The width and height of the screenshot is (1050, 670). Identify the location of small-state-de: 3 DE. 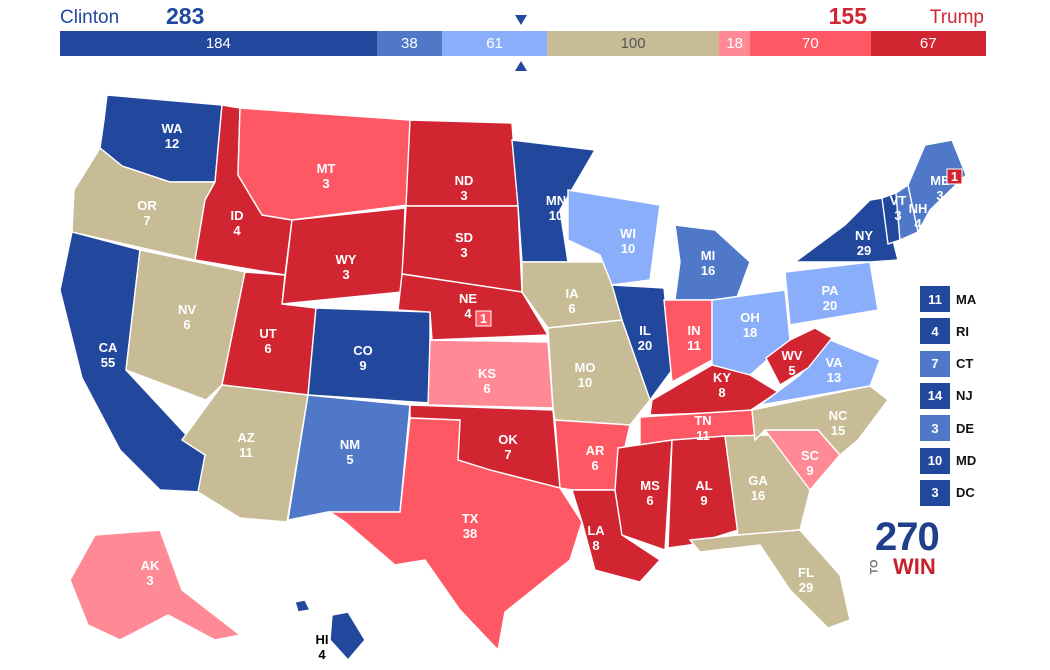
(947, 428).